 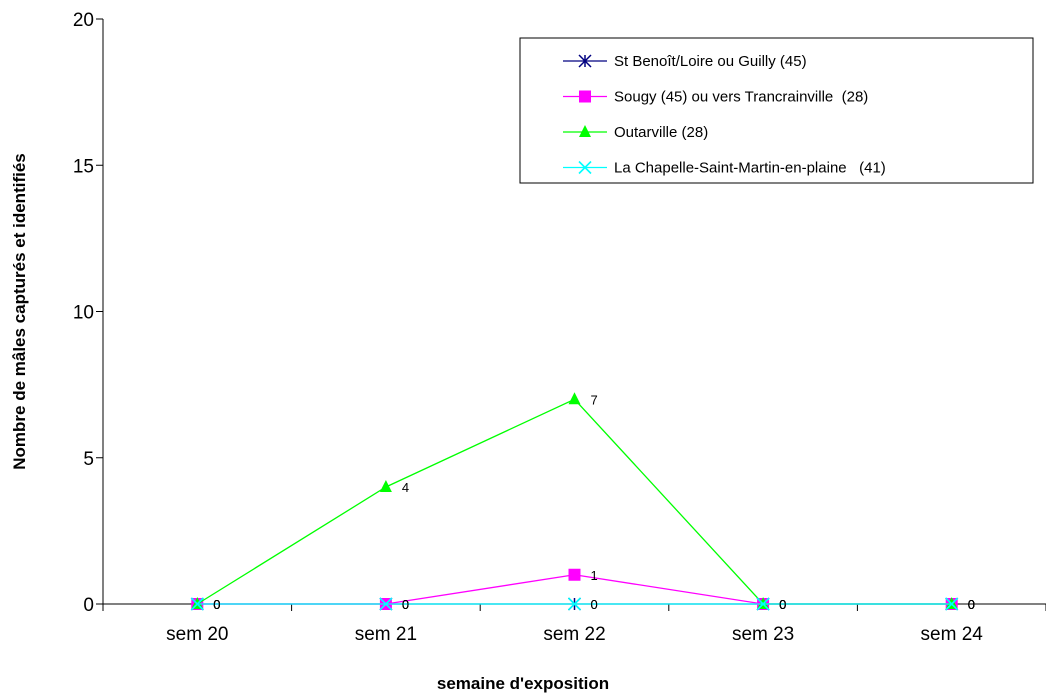 I want to click on data-label: 4, so click(x=405, y=487).